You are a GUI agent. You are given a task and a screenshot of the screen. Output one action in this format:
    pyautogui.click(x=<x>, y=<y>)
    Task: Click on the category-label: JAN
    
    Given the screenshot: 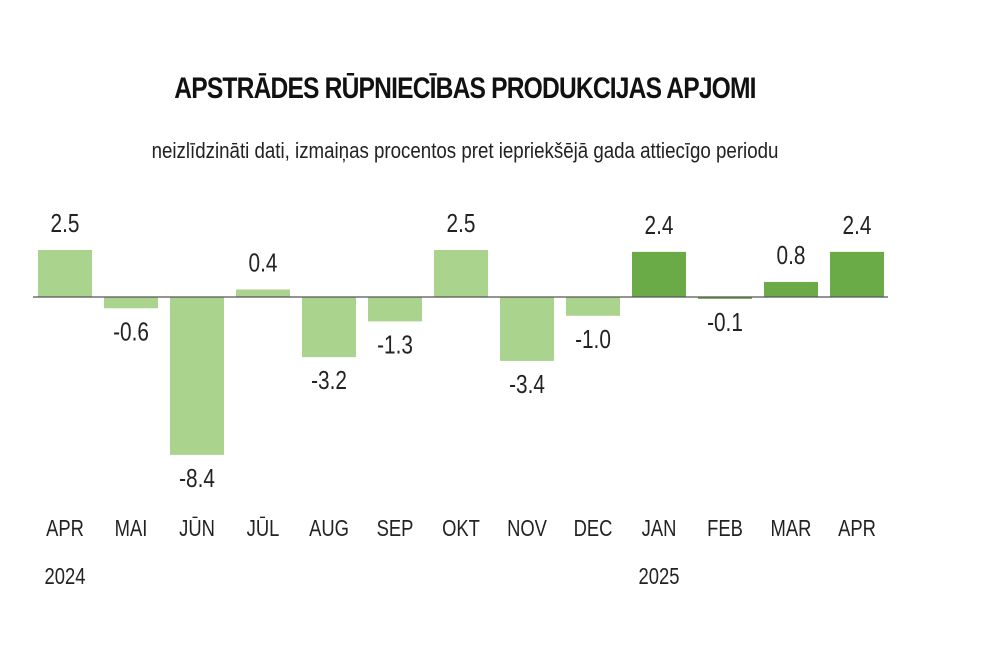 What is the action you would take?
    pyautogui.click(x=659, y=528)
    